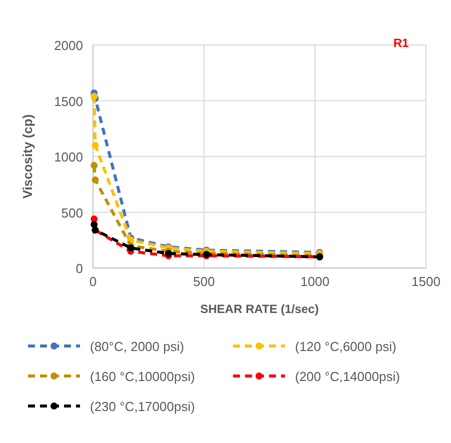  I want to click on y-tick-label: 1000, so click(68, 157).